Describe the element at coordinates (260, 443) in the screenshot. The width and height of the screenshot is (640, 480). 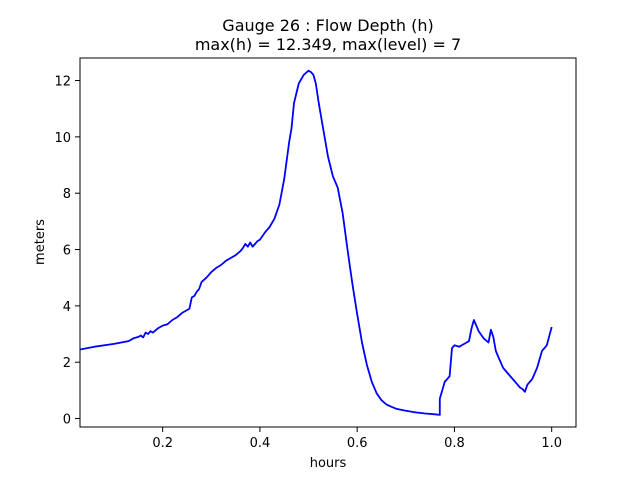
I see `x-tick-label: 0.4` at that location.